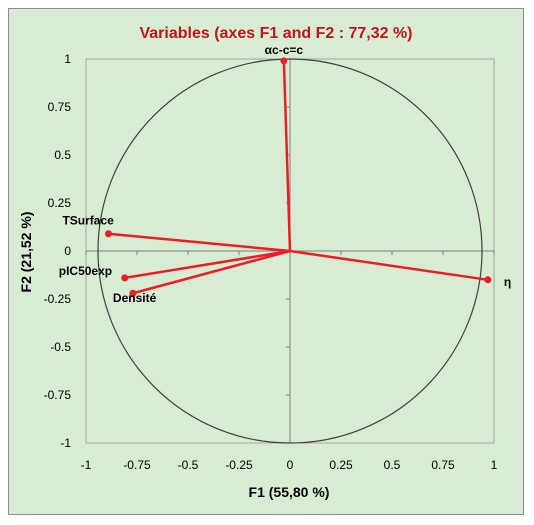 This screenshot has height=525, width=534. I want to click on x-tick-label: -0.25, so click(239, 465).